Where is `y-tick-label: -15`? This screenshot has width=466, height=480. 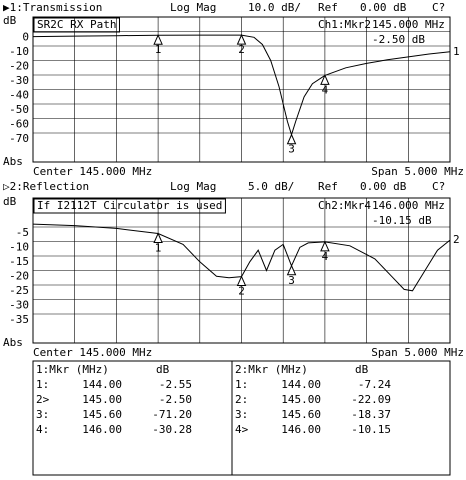
y-tick-label: -15 is located at coordinates (19, 261).